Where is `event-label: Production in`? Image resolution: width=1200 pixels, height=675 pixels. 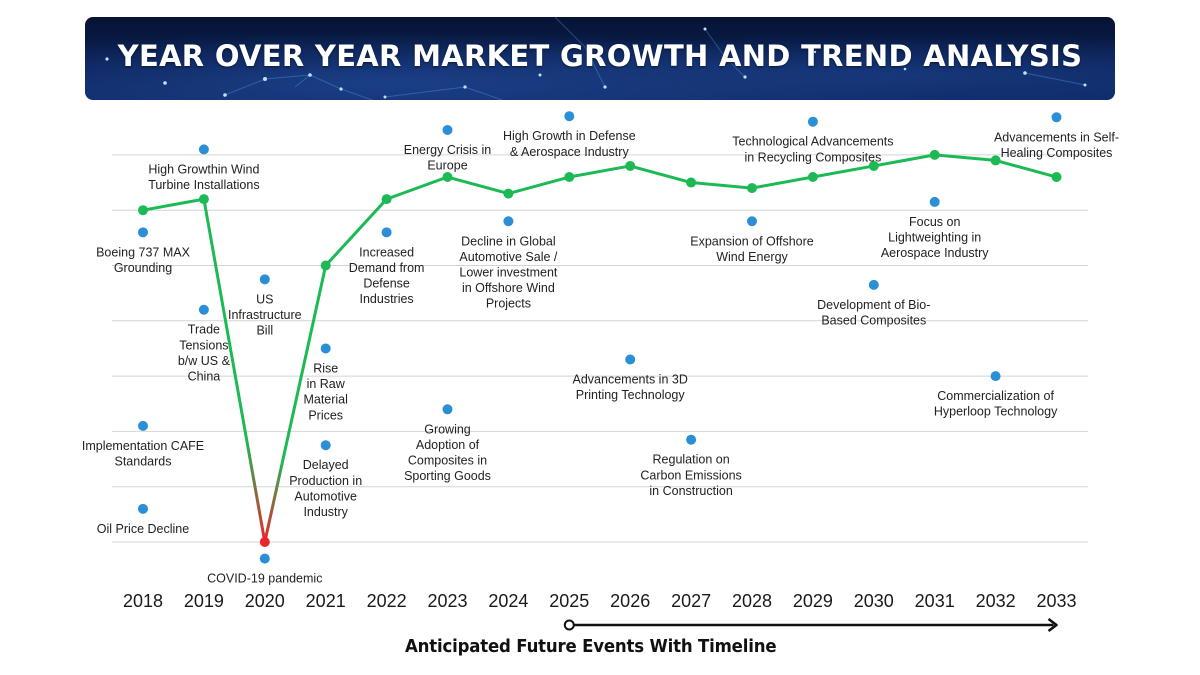
event-label: Production in is located at coordinates (325, 481).